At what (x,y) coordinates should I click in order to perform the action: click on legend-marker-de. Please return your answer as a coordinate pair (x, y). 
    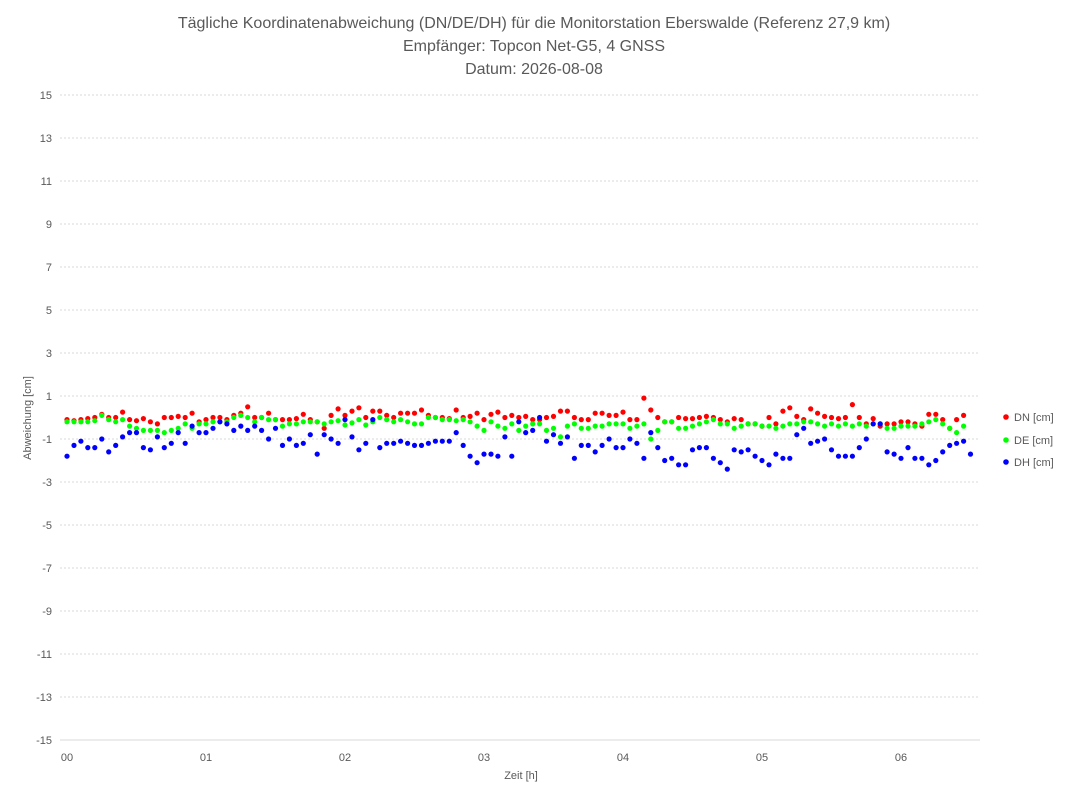
    Looking at the image, I should click on (1006, 440).